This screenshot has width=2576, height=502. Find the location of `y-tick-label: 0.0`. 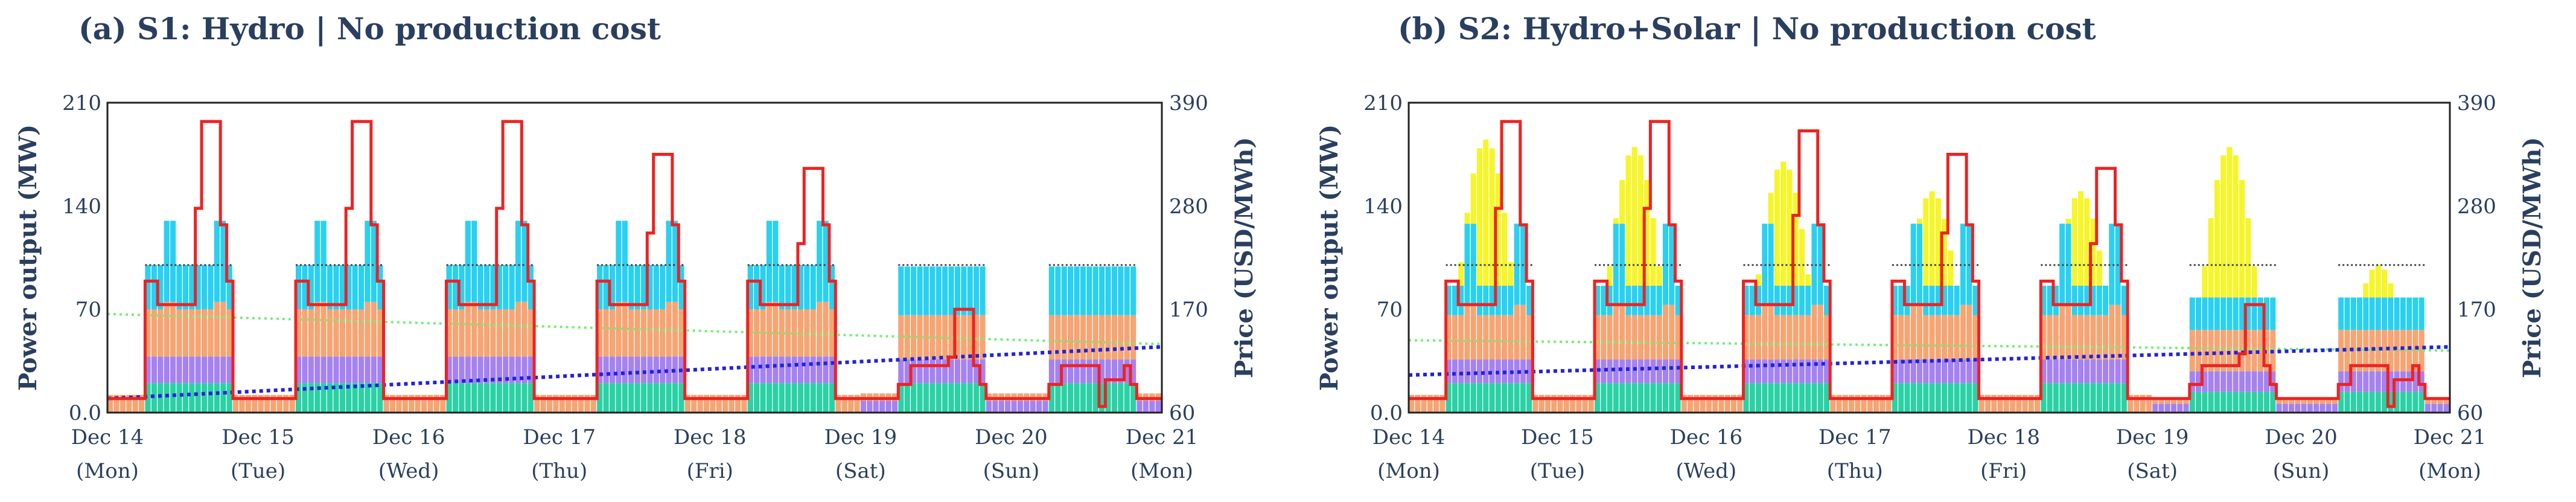

y-tick-label: 0.0 is located at coordinates (85, 413).